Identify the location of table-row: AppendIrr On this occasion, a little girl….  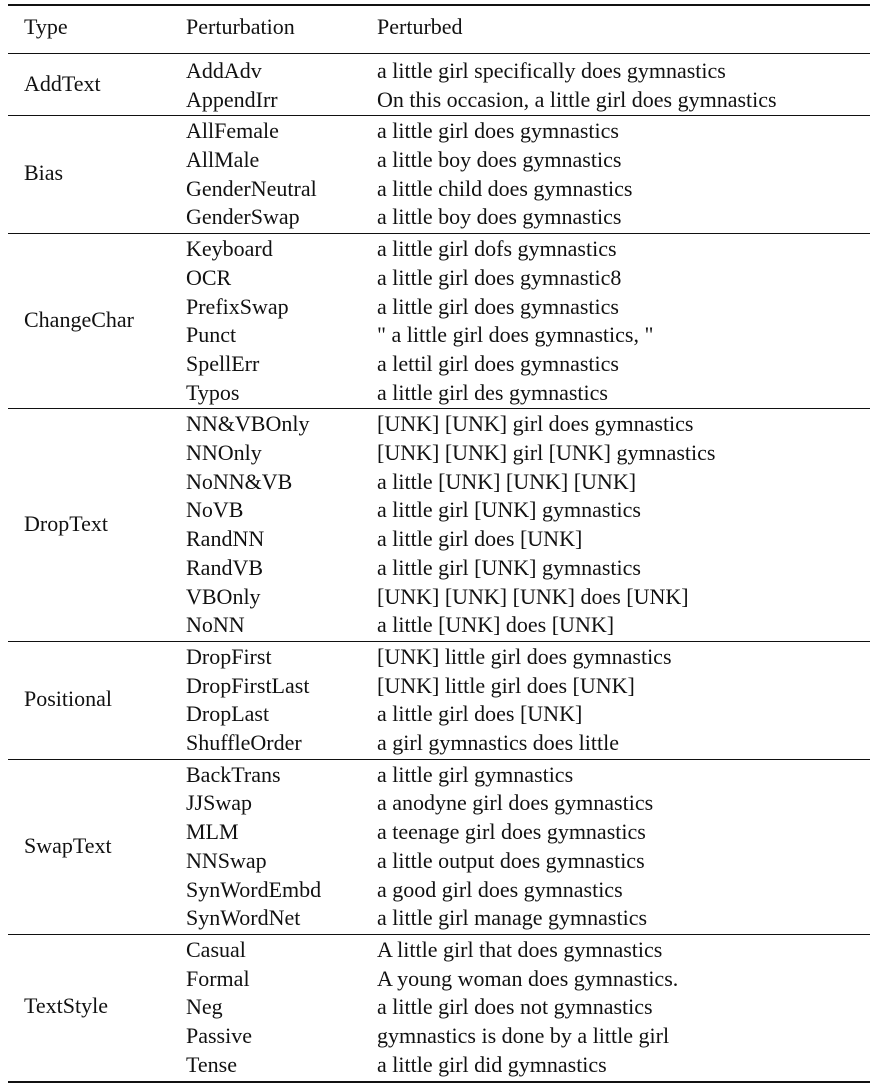
(439, 100).